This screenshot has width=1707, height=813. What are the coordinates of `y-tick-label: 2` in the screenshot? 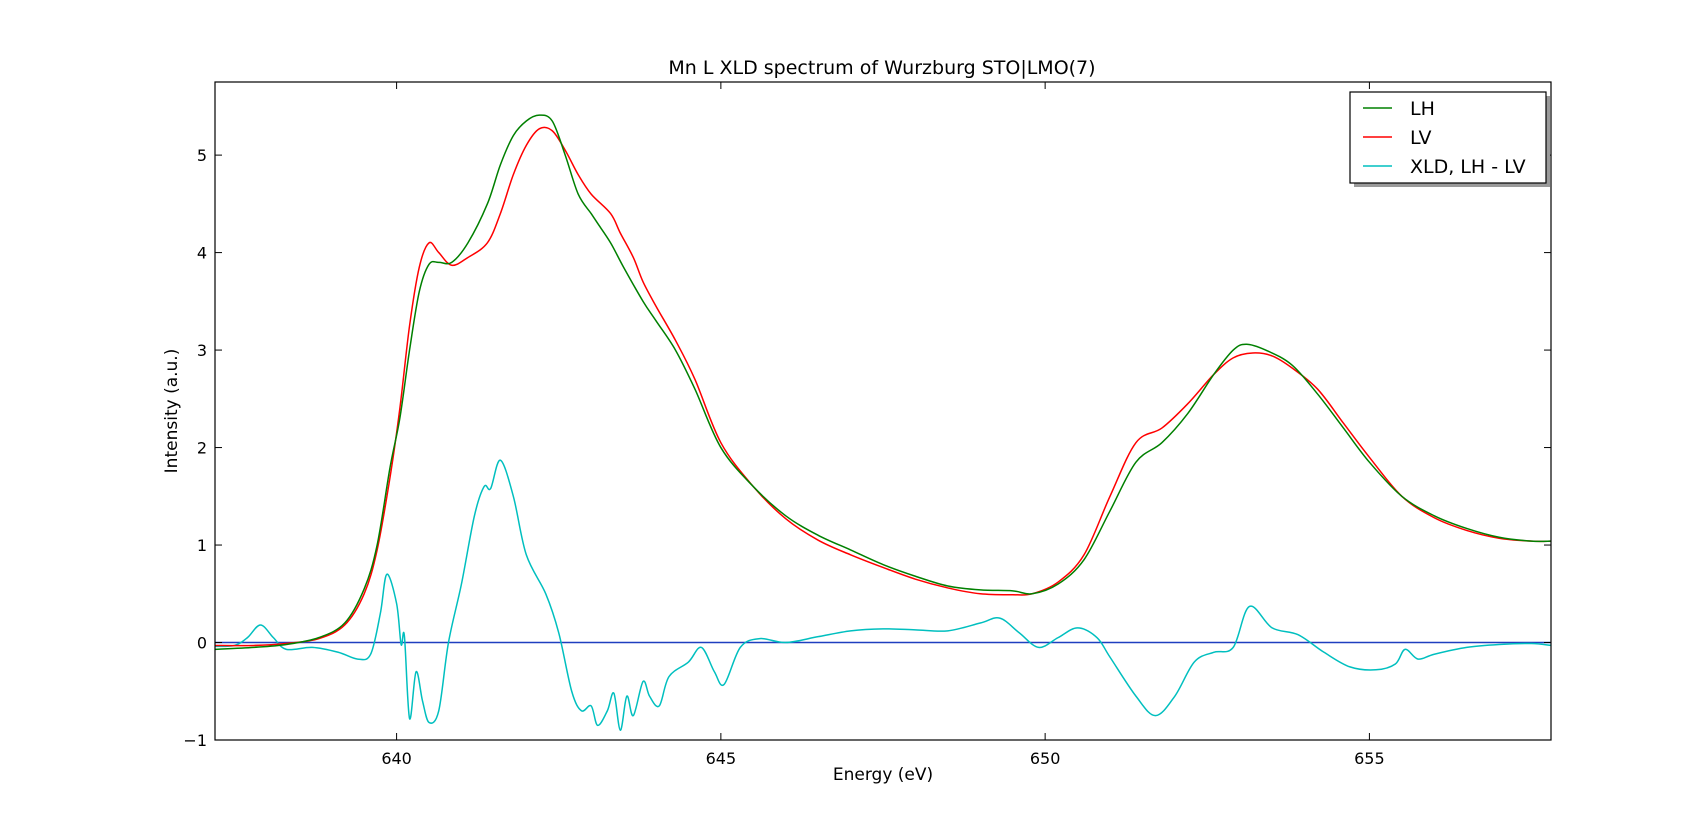 It's located at (202, 448).